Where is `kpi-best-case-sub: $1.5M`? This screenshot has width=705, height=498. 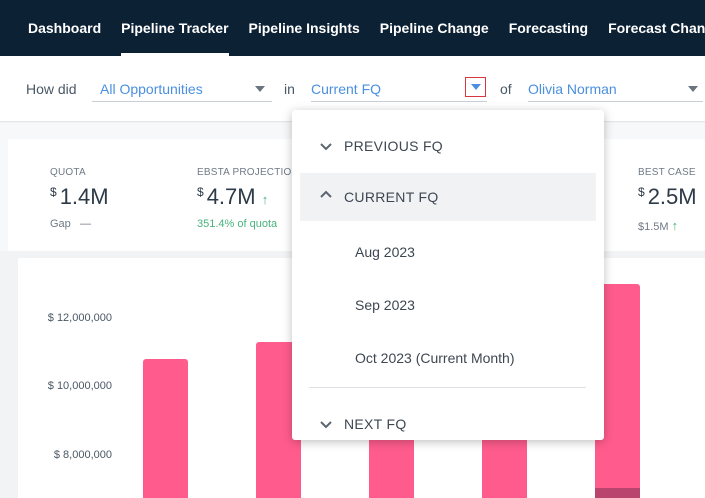 kpi-best-case-sub: $1.5M is located at coordinates (653, 227).